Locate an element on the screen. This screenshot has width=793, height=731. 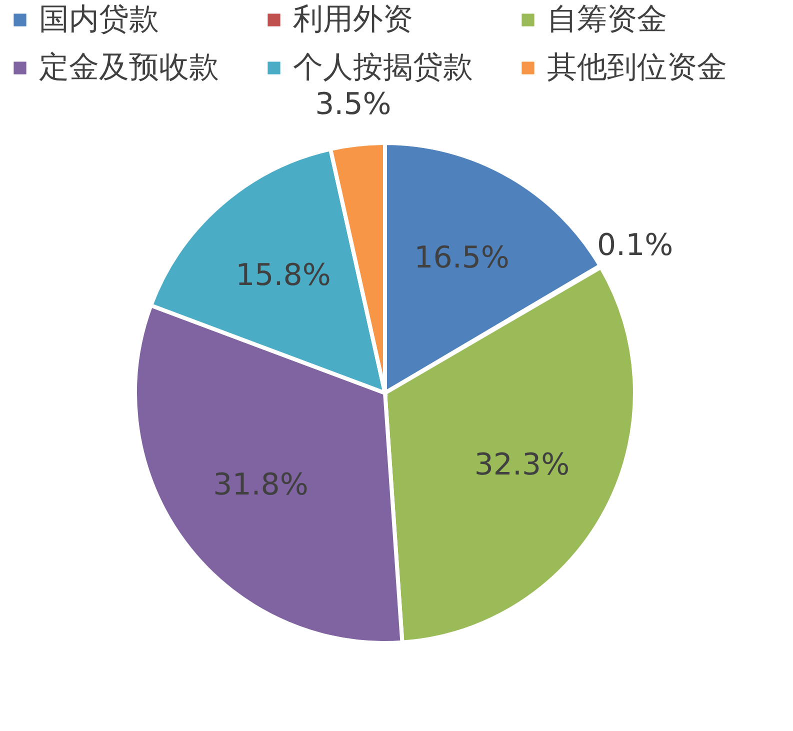
data-label: 16.5% is located at coordinates (462, 258).